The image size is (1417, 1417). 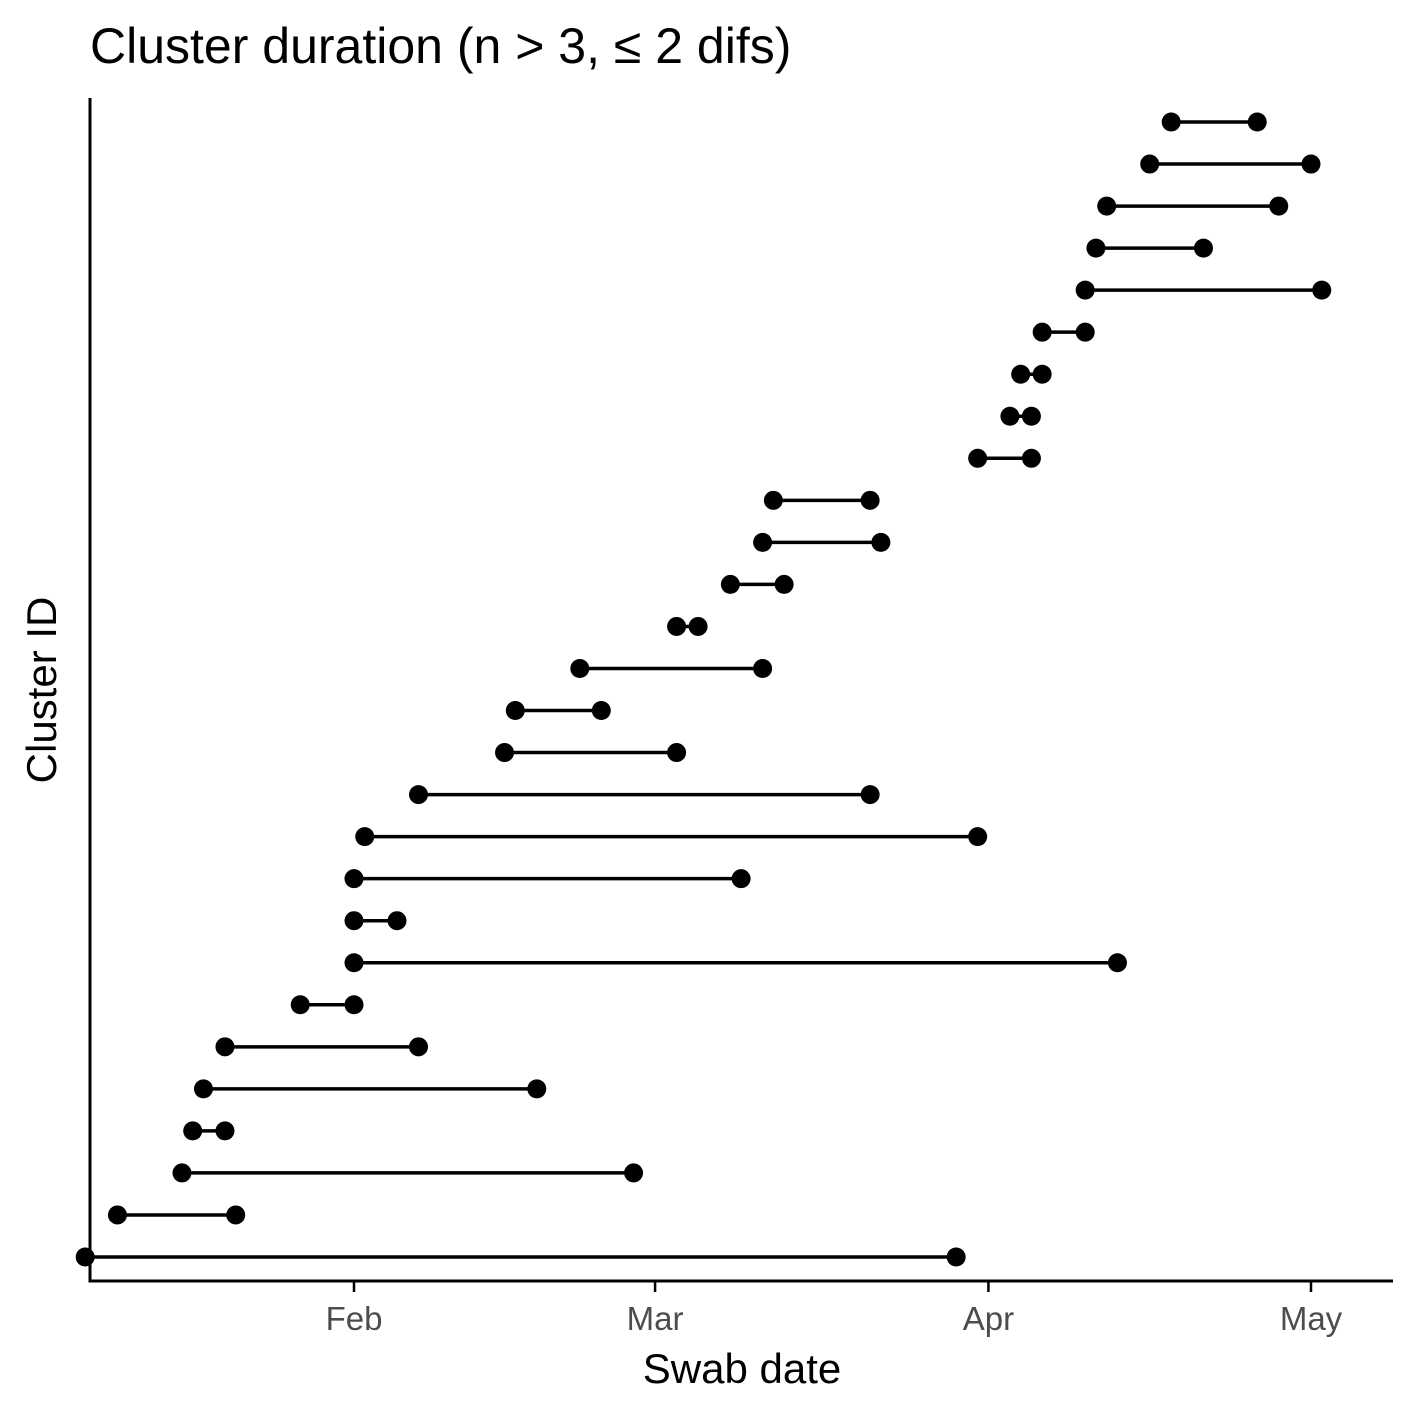 I want to click on cluster-22-start-point, so click(x=1021, y=374).